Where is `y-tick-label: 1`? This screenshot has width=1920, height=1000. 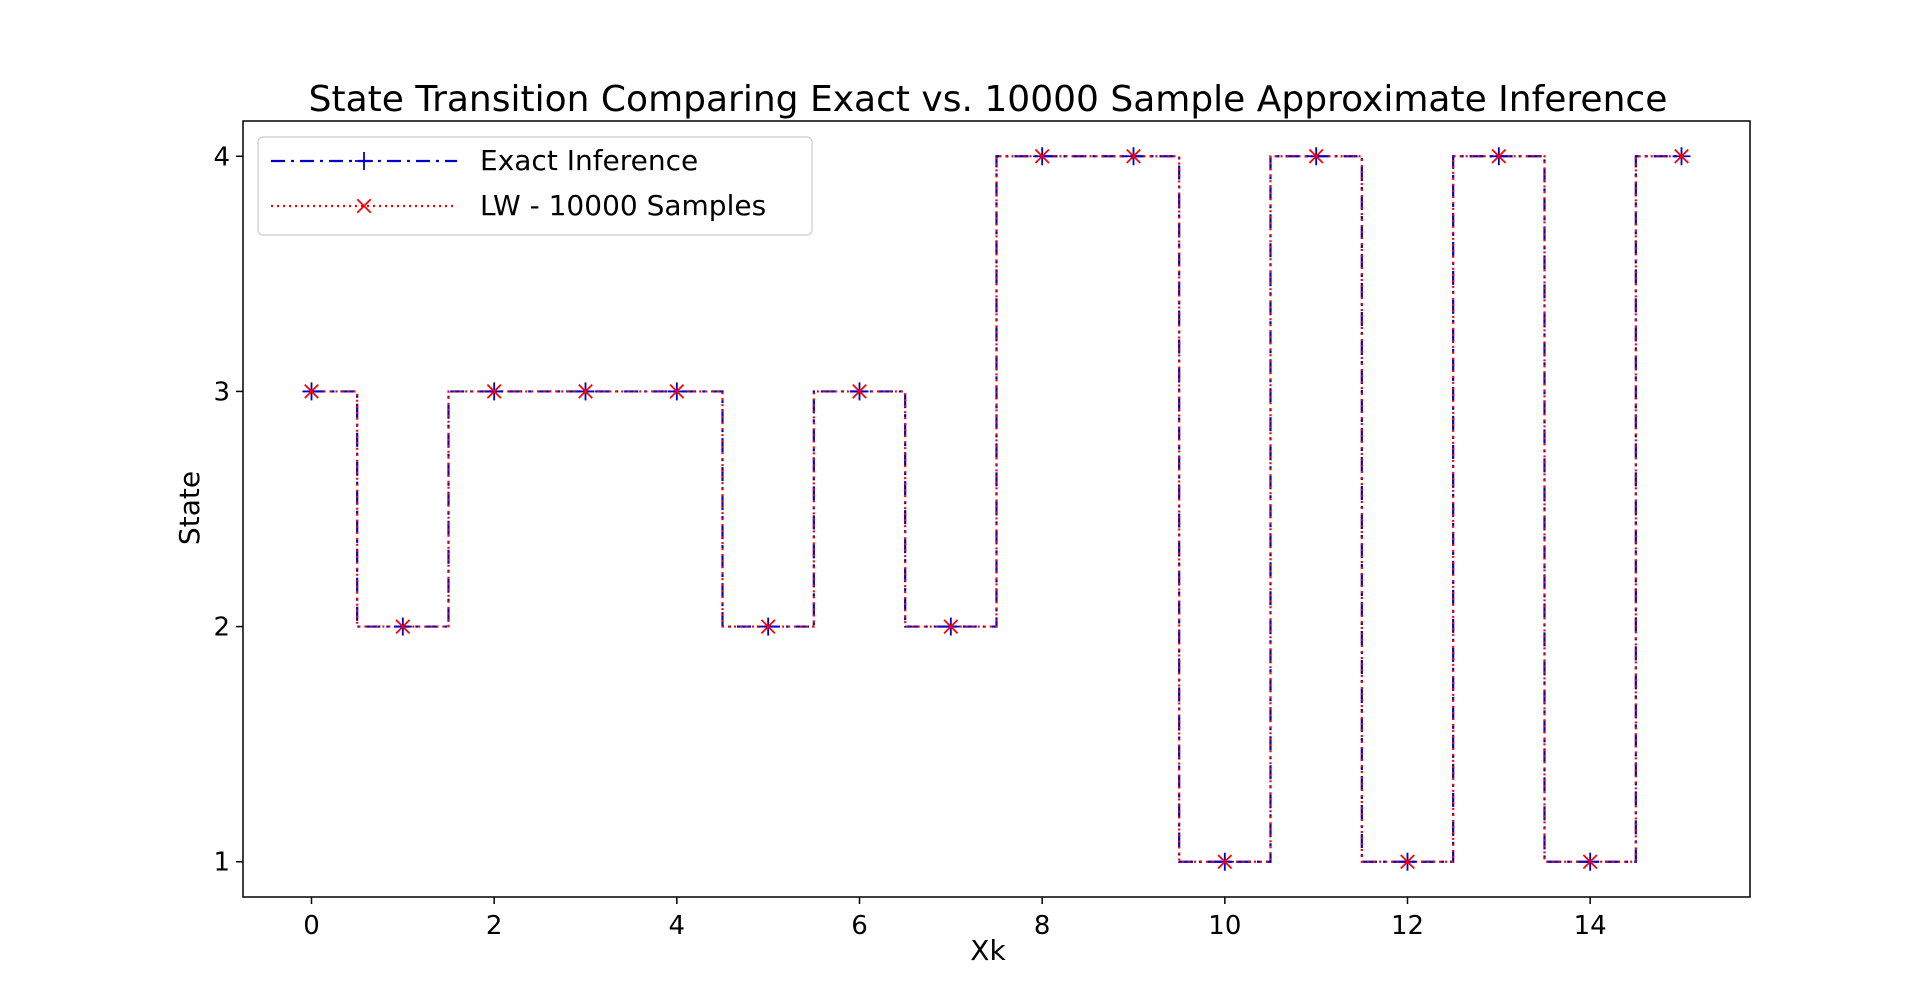
y-tick-label: 1 is located at coordinates (221, 863).